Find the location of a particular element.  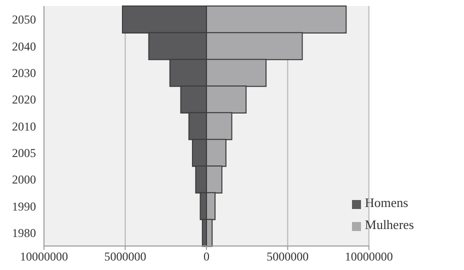

y-tick-label: 2040 is located at coordinates (24, 46).